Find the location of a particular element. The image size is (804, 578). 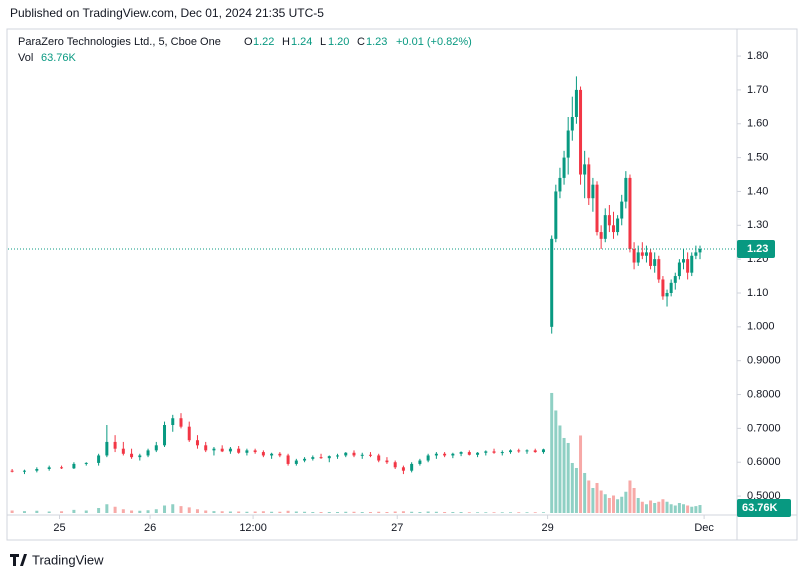

x-tick-label: 29 is located at coordinates (547, 528).